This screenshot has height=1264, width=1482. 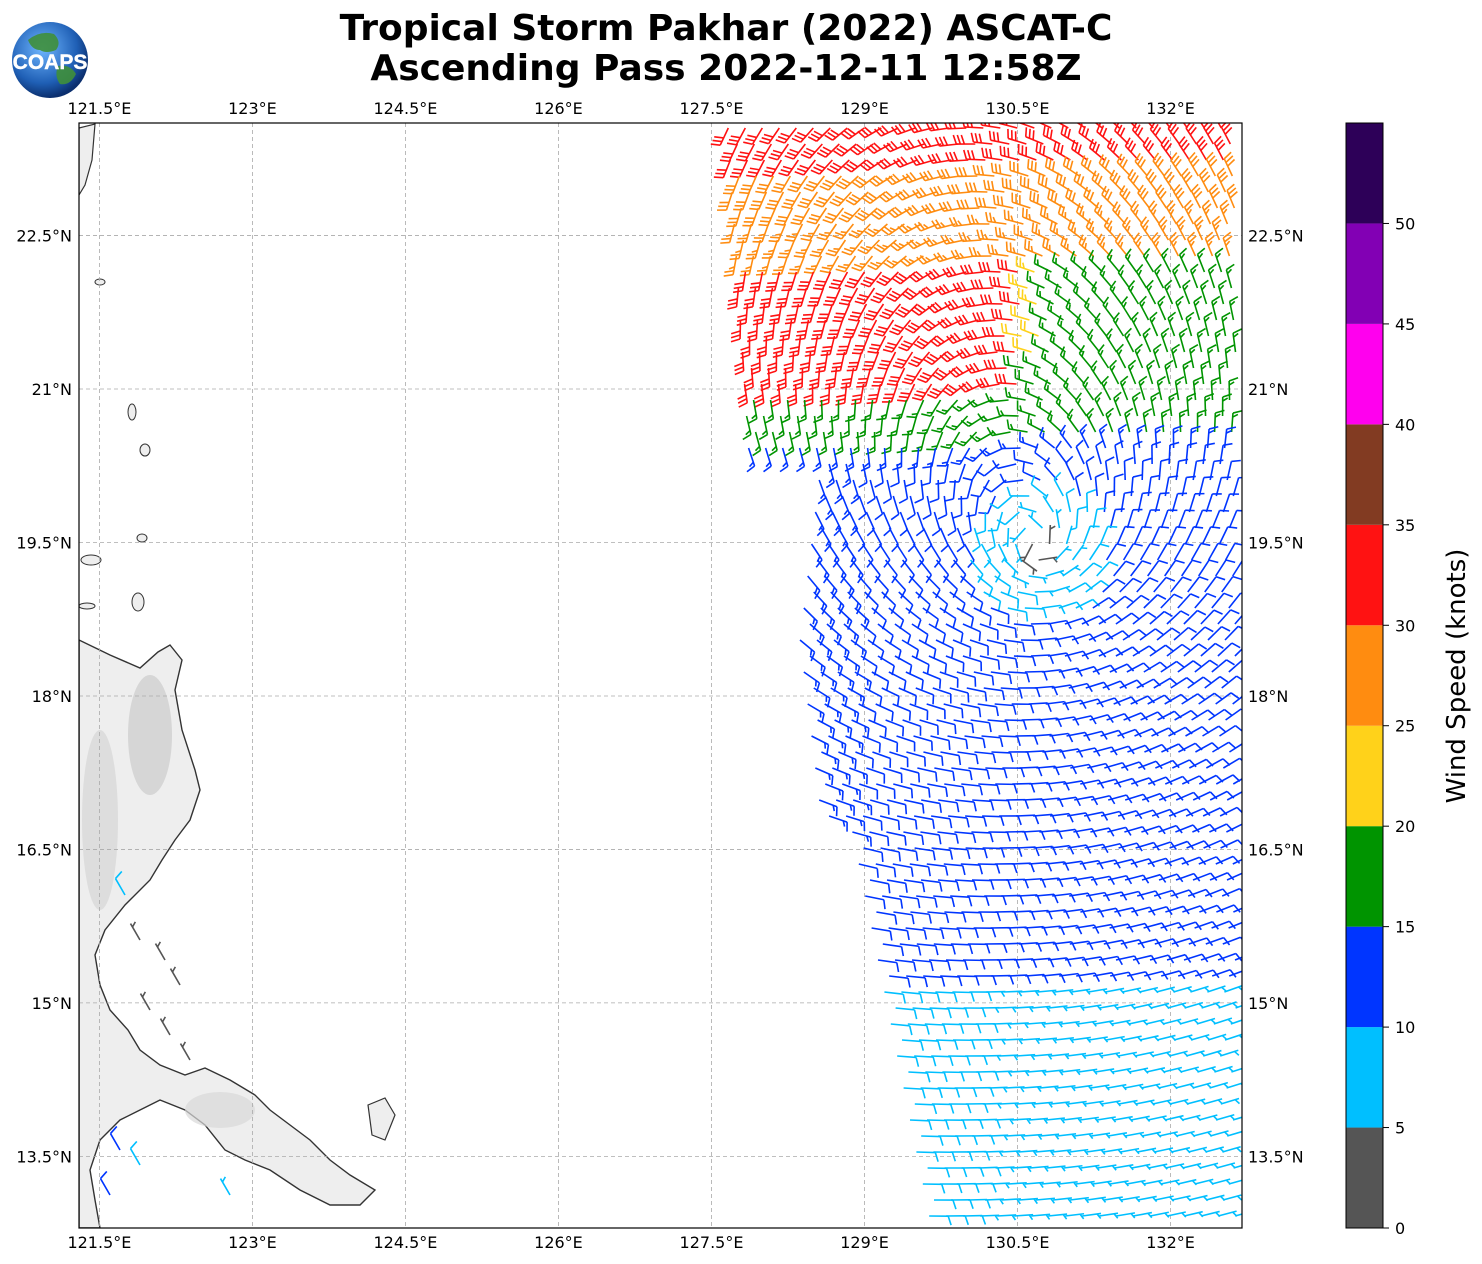 What do you see at coordinates (405, 108) in the screenshot?
I see `lon-tick-label-top-2: 124.5°E` at bounding box center [405, 108].